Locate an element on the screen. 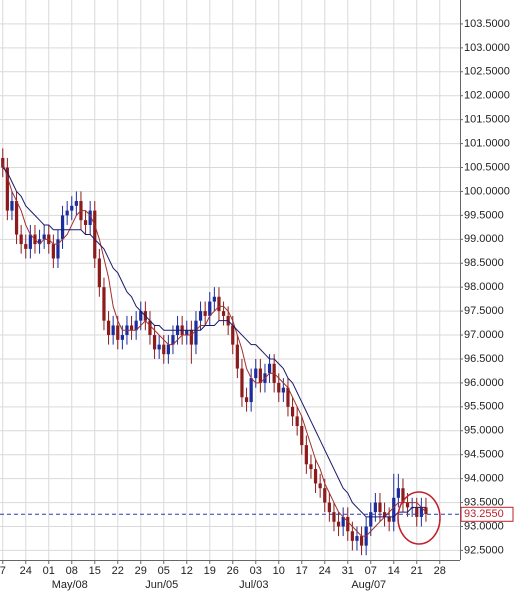 This screenshot has width=522, height=600. x-tick-label: 24 is located at coordinates (26, 571).